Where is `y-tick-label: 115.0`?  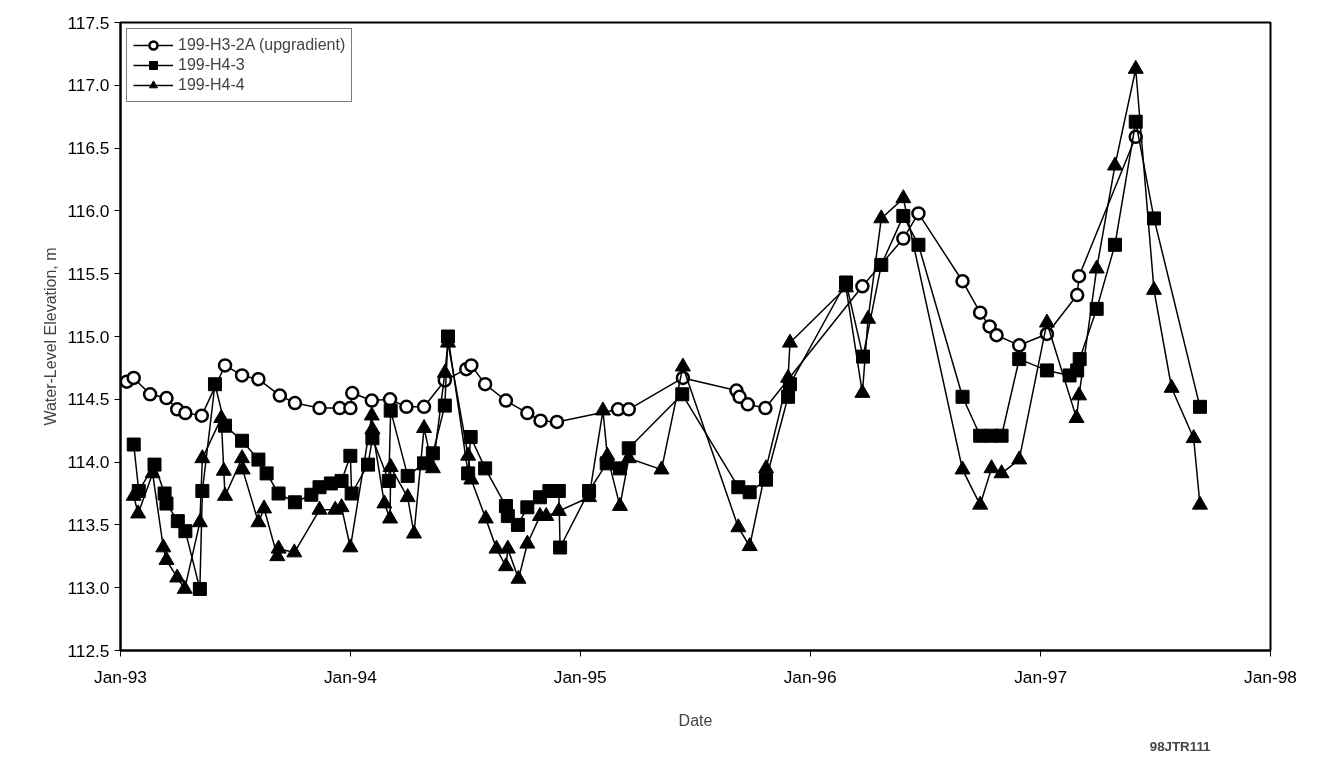 y-tick-label: 115.0 is located at coordinates (88, 336).